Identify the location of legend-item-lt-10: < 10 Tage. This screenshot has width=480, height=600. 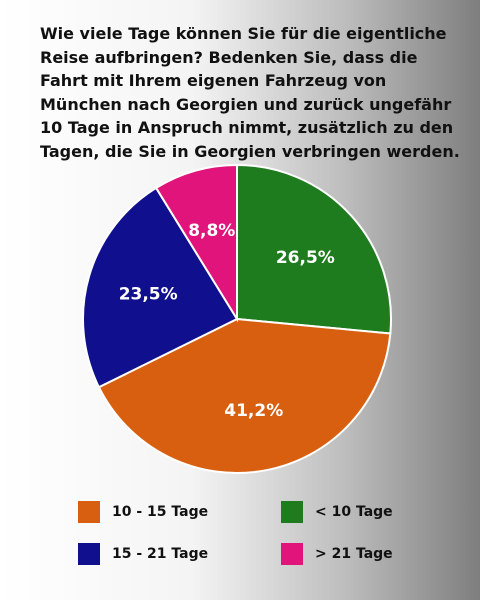
(337, 512).